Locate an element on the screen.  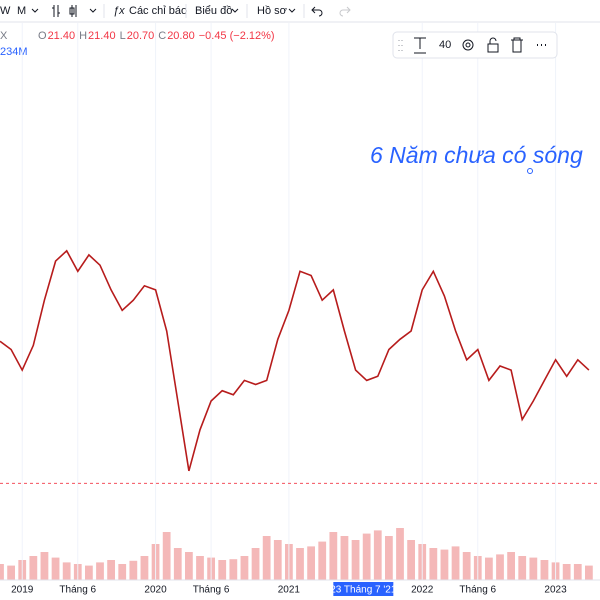
drag-handle is located at coordinates (400, 45).